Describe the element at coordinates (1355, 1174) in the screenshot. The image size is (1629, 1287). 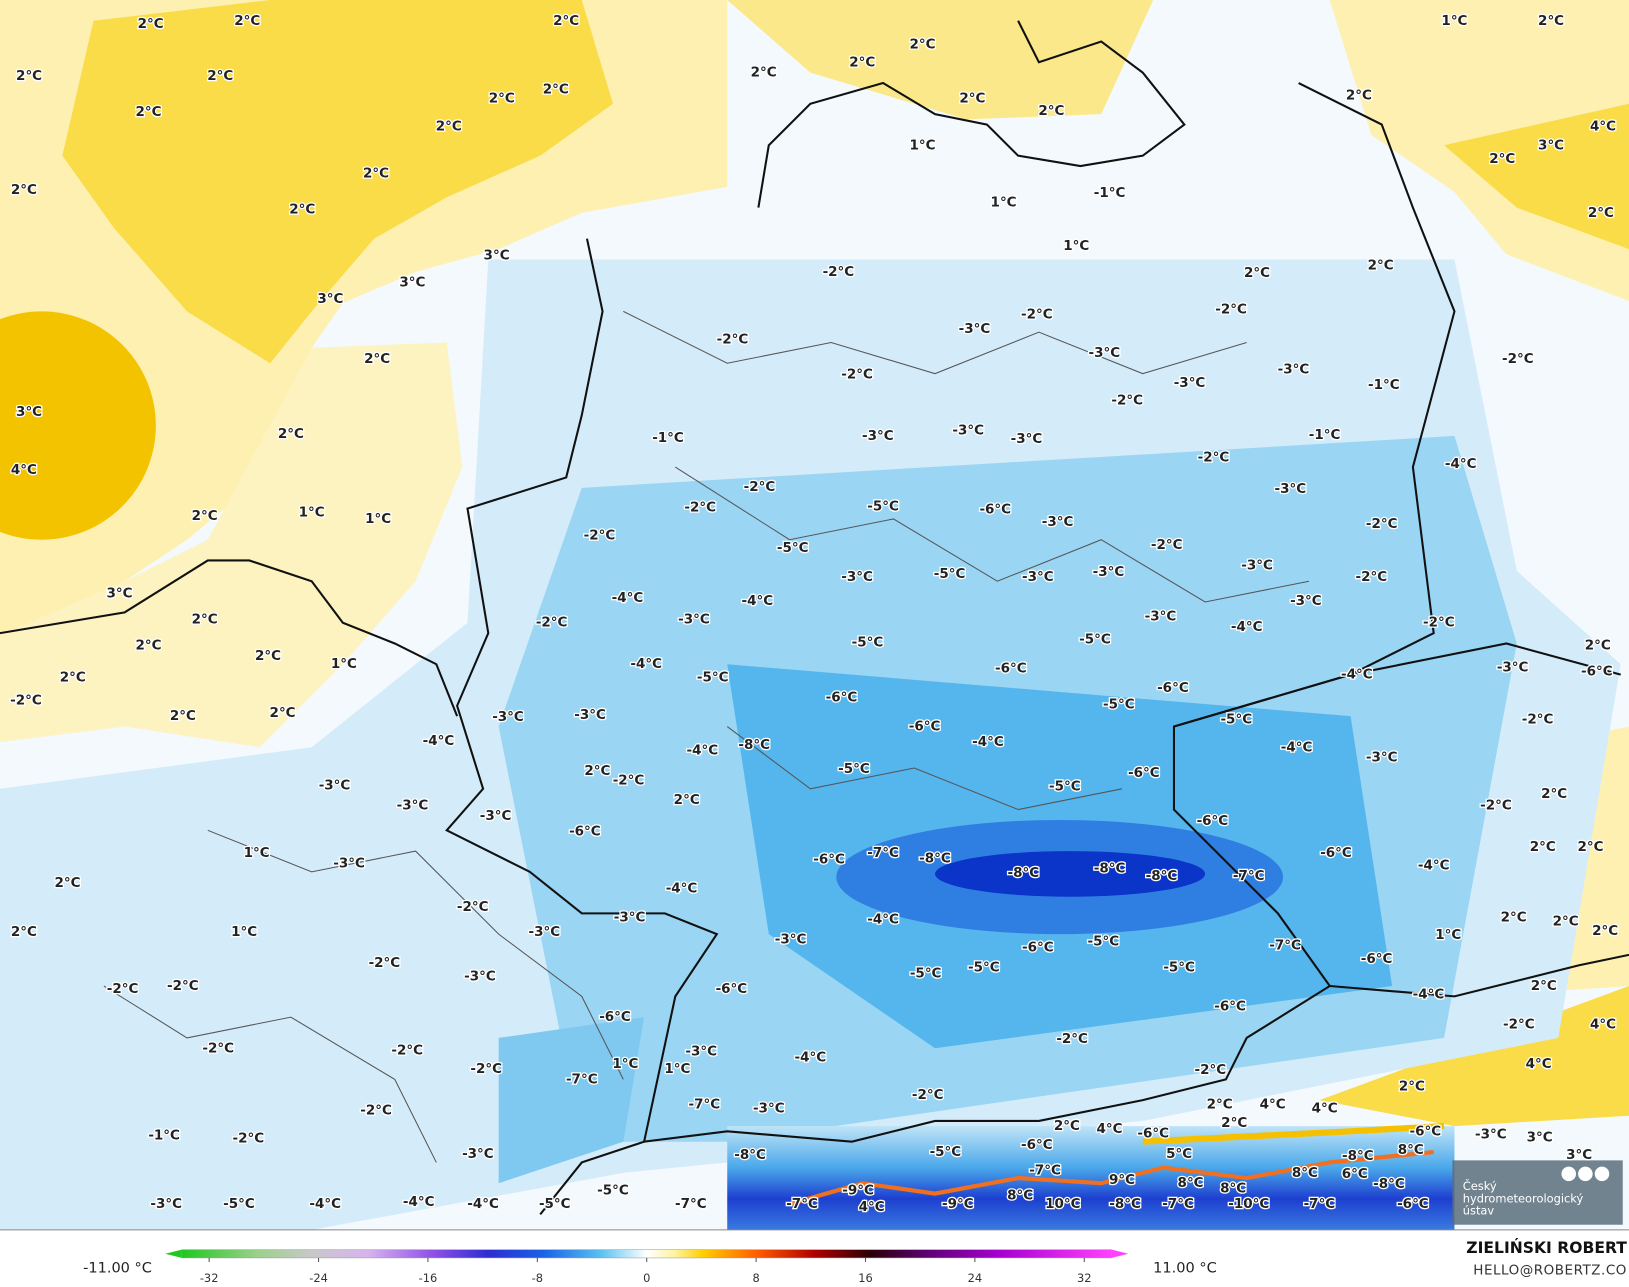
I see `temperature-label: 6°C` at that location.